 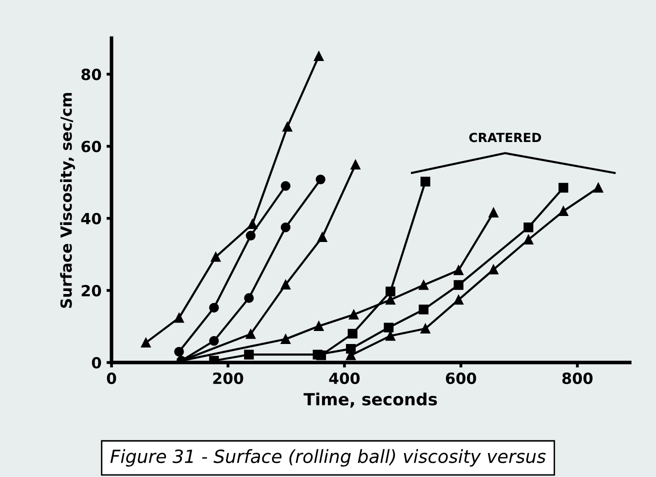 What do you see at coordinates (461, 378) in the screenshot?
I see `x-tick-label: 600` at bounding box center [461, 378].